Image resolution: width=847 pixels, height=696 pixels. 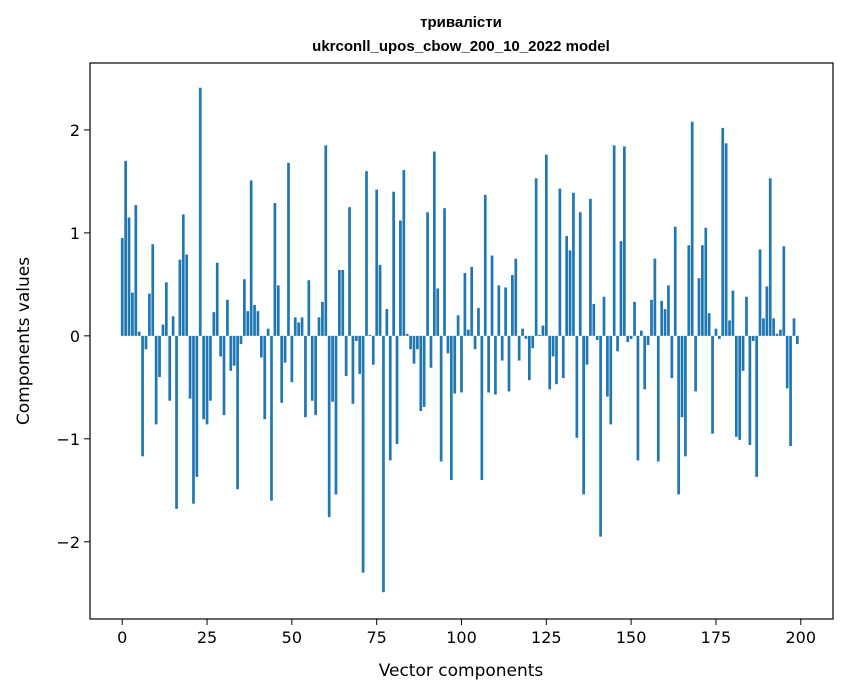 What do you see at coordinates (800, 637) in the screenshot?
I see `x-tick-label: 200` at bounding box center [800, 637].